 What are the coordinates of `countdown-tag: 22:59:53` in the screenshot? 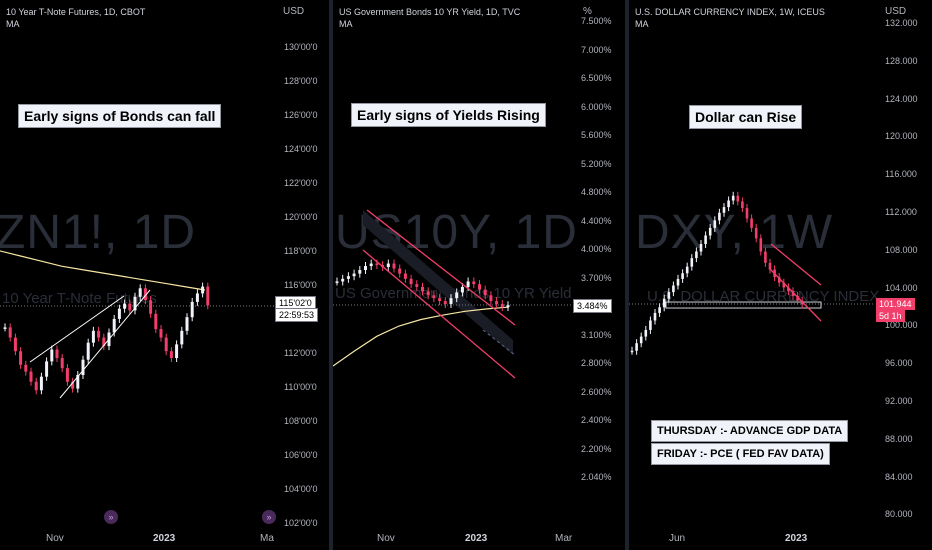 It's located at (297, 315).